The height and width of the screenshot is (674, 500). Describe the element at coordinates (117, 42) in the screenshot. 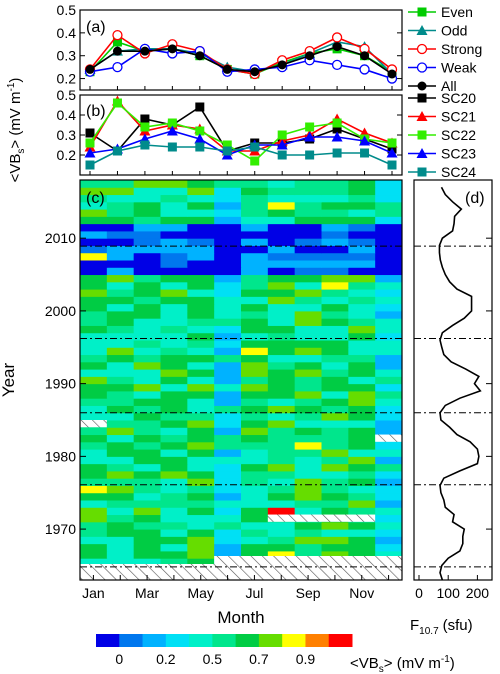

I see `data-point-even` at that location.